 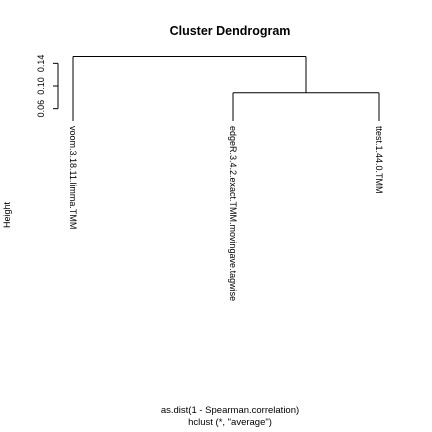 What do you see at coordinates (7, 214) in the screenshot?
I see `y-axis-label: Height` at bounding box center [7, 214].